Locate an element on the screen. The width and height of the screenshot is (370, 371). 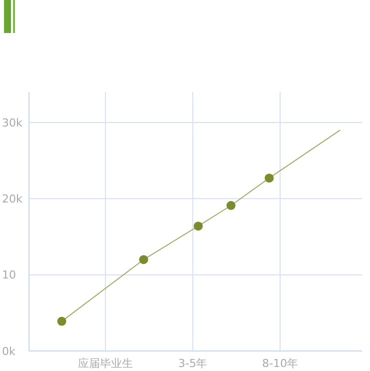
y-tick-label: 30k is located at coordinates (12, 123).